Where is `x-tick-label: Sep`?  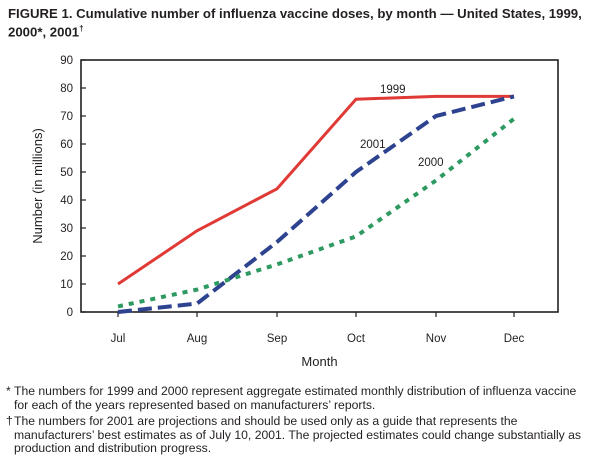 x-tick-label: Sep is located at coordinates (277, 339).